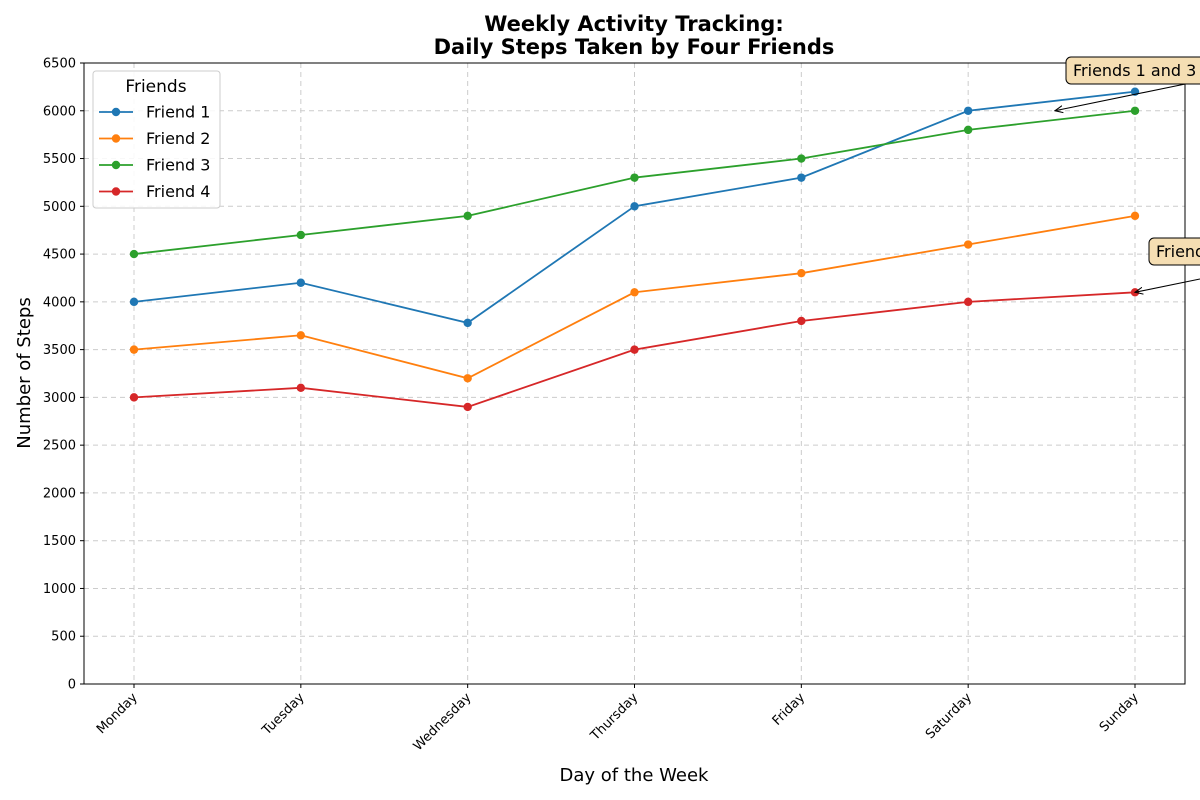 The height and width of the screenshot is (800, 1200). I want to click on y-tick-label: 6000, so click(59, 111).